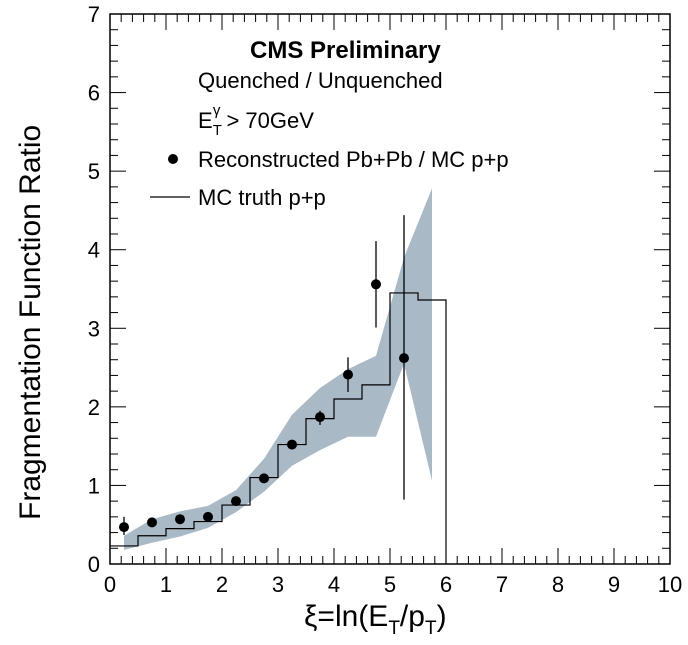 The height and width of the screenshot is (645, 688). I want to click on legend-label-reconstructed: Reconstructed Pb+Pb / MC p+p, so click(353, 159).